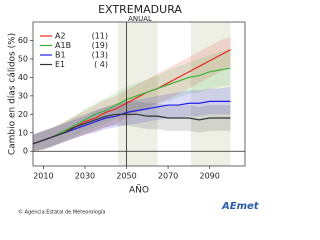  What do you see at coordinates (23, 95) in the screenshot?
I see `y-tick-label: 30` at bounding box center [23, 95].